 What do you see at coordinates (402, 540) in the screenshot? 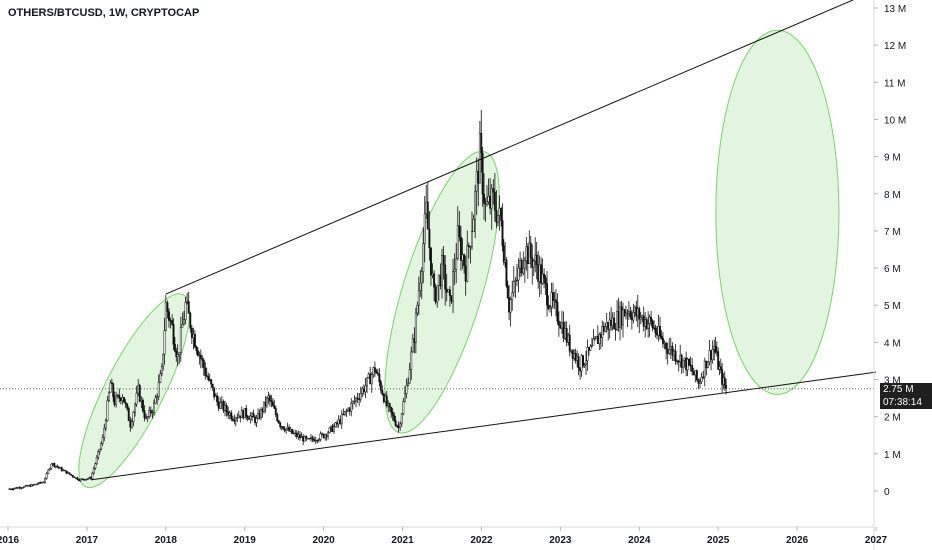
I see `x-tick-label-2021: 2021` at bounding box center [402, 540].